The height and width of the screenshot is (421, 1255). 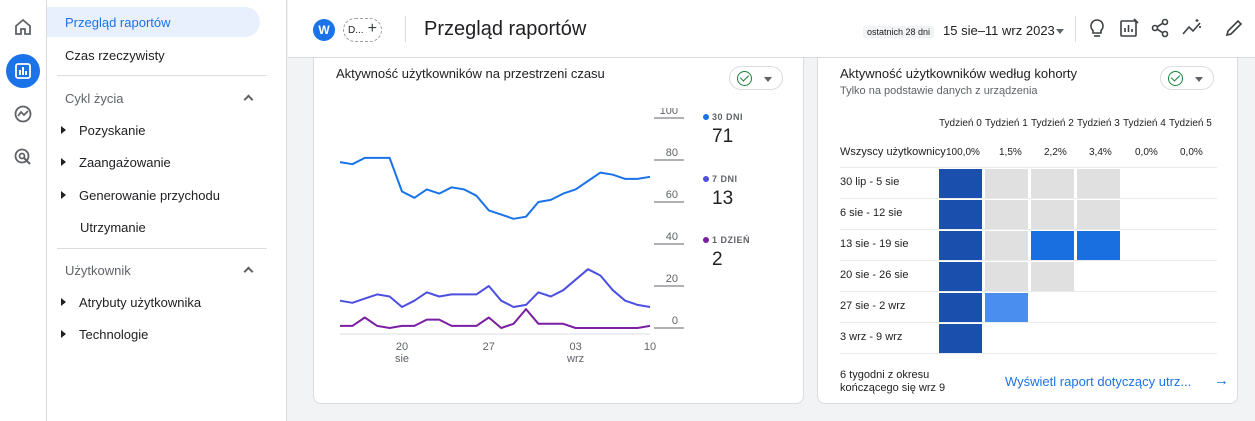 I want to click on sidebar-item-realtime: Czas rzeczywisty, so click(x=110, y=55).